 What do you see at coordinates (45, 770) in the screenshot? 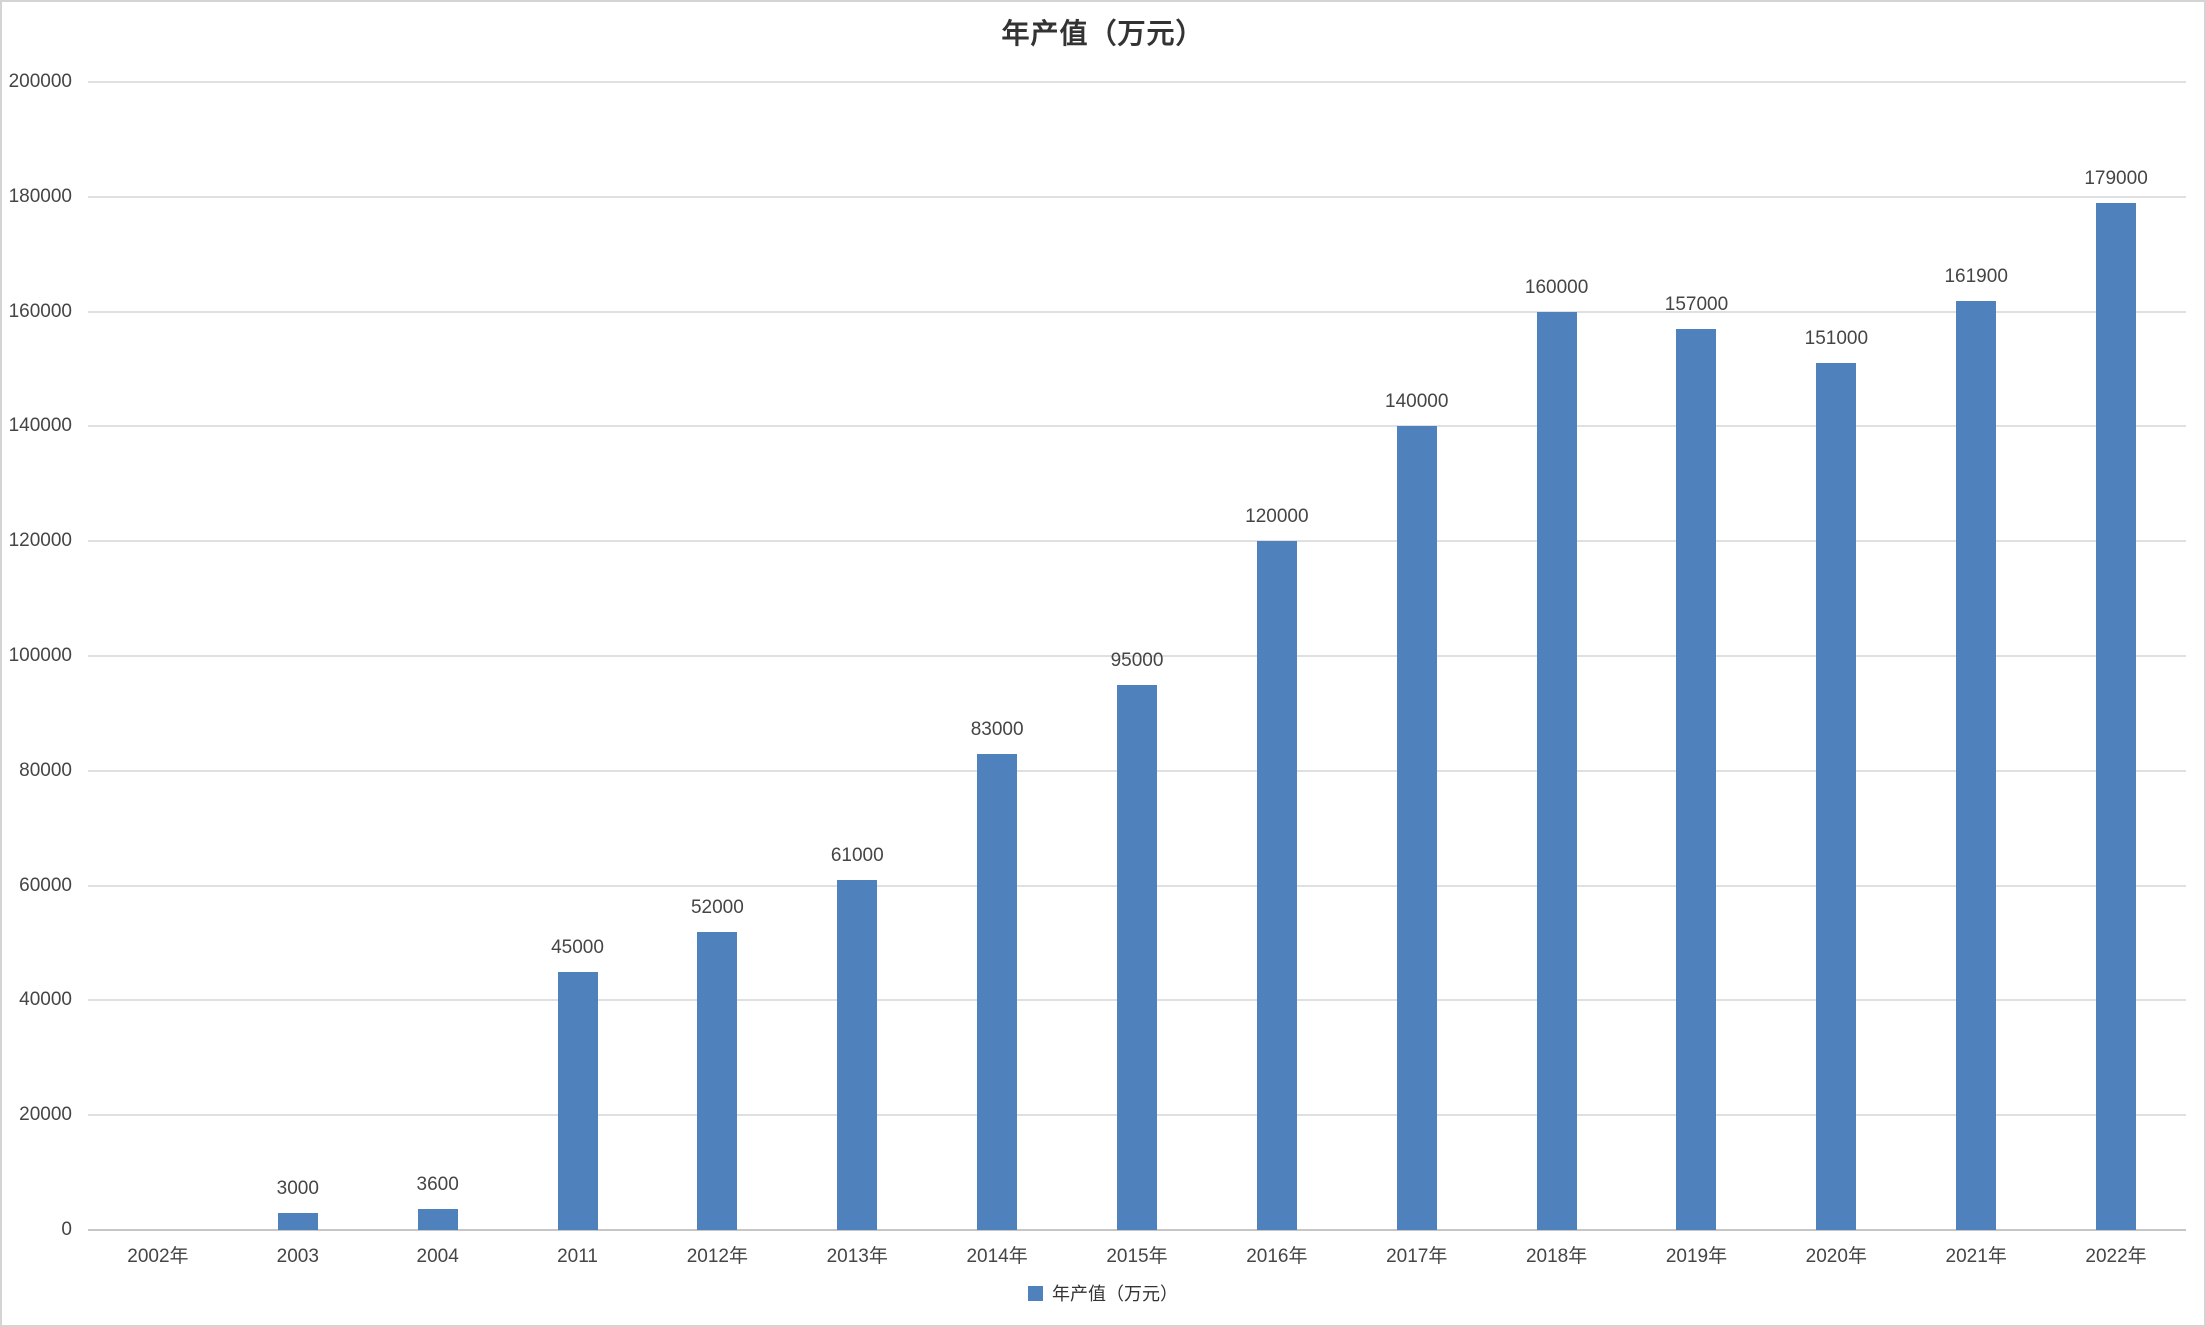
I see `y-tick-label: 80000` at bounding box center [45, 770].